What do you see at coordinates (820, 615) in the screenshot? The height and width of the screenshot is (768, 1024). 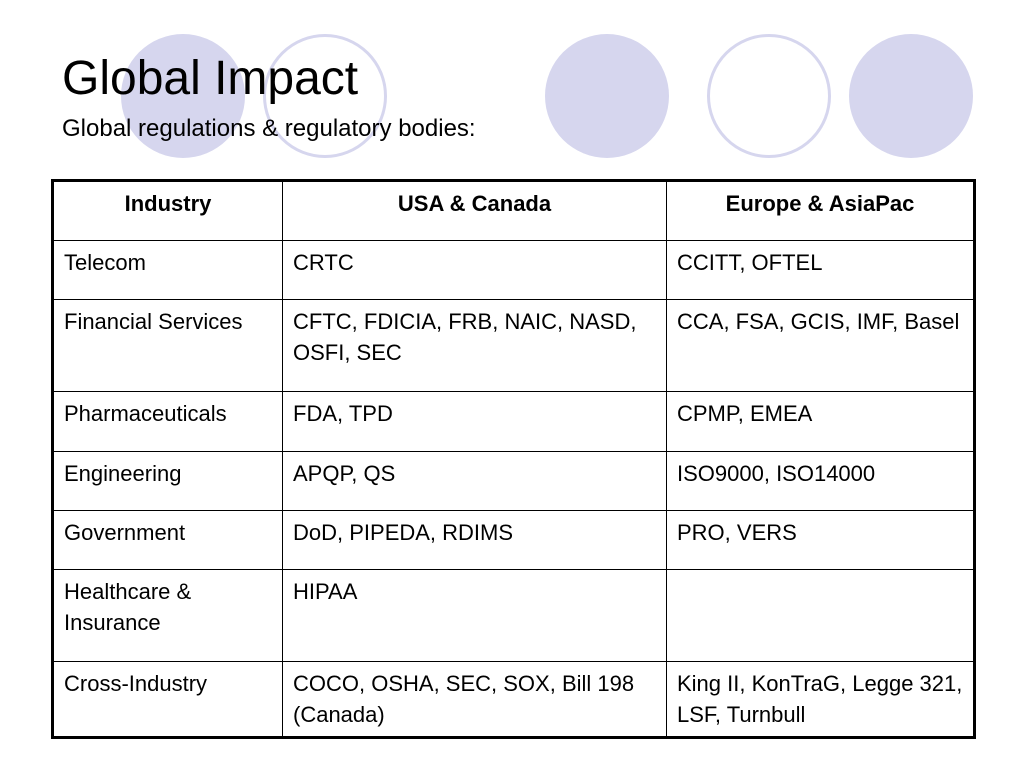 I see `cell-europe-asiapac` at bounding box center [820, 615].